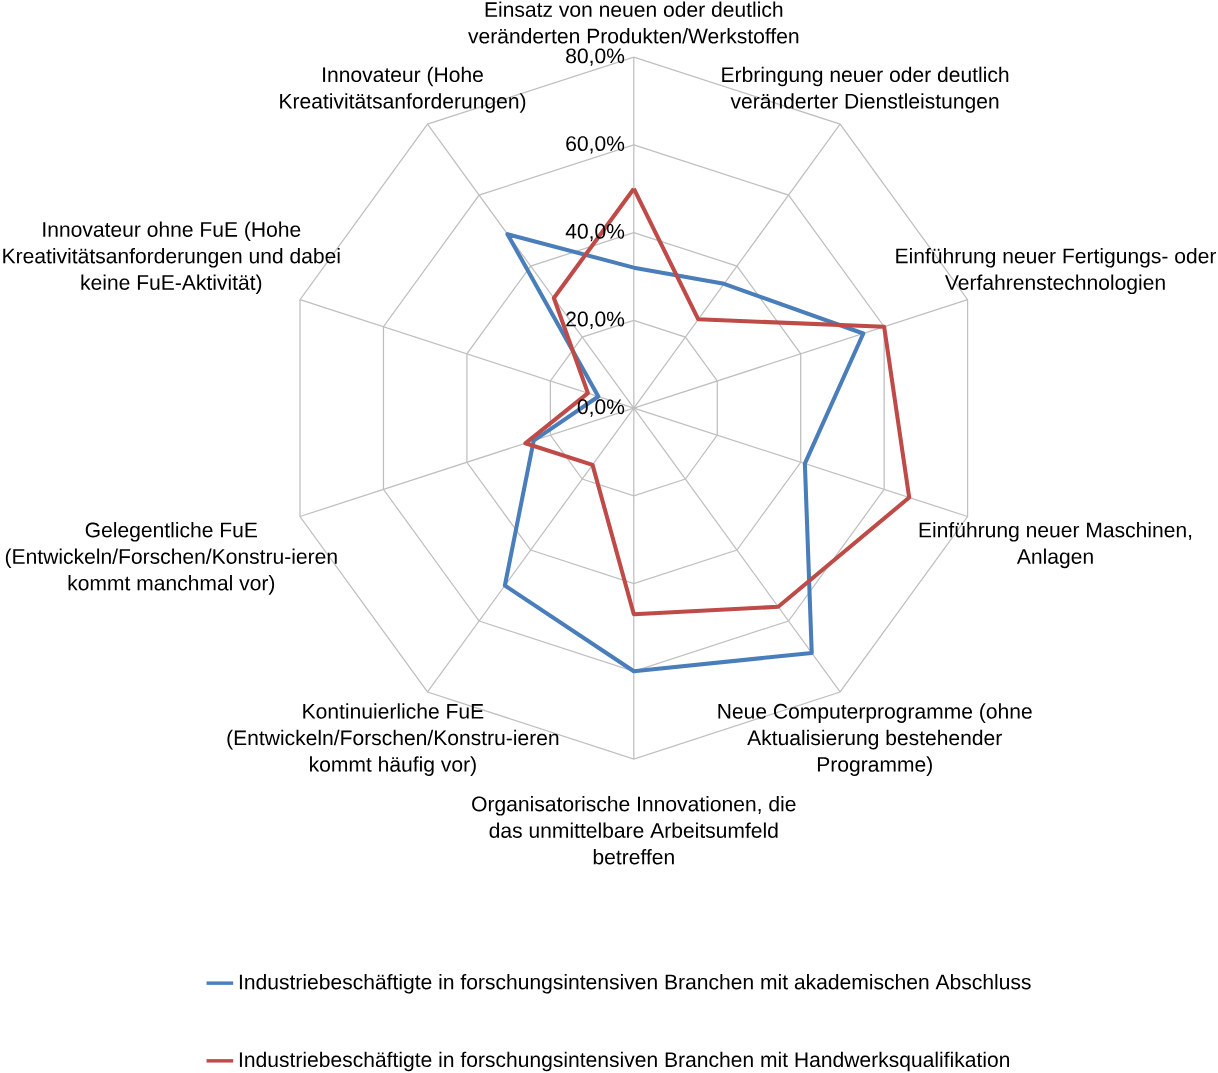 This screenshot has height=1073, width=1218. What do you see at coordinates (595, 145) in the screenshot?
I see `y-tick-label: 60,0%` at bounding box center [595, 145].